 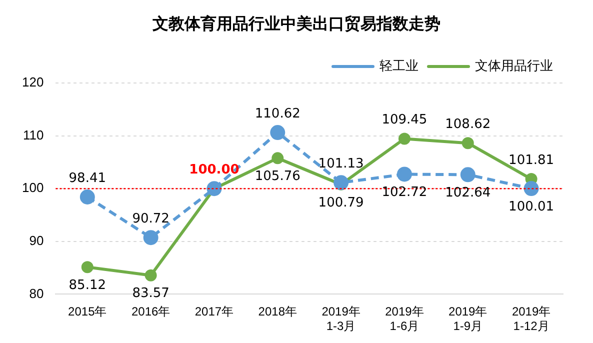 What do you see at coordinates (214, 311) in the screenshot?
I see `x-tick-label: 2017年` at bounding box center [214, 311].